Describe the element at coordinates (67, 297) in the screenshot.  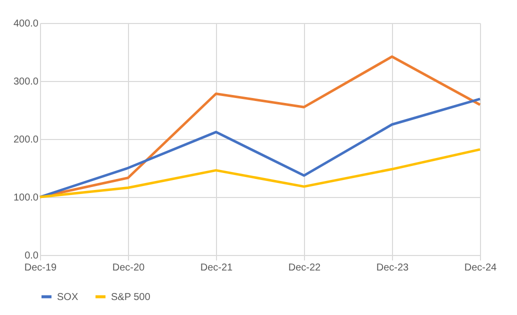
I see `legend-label: SOX` at that location.